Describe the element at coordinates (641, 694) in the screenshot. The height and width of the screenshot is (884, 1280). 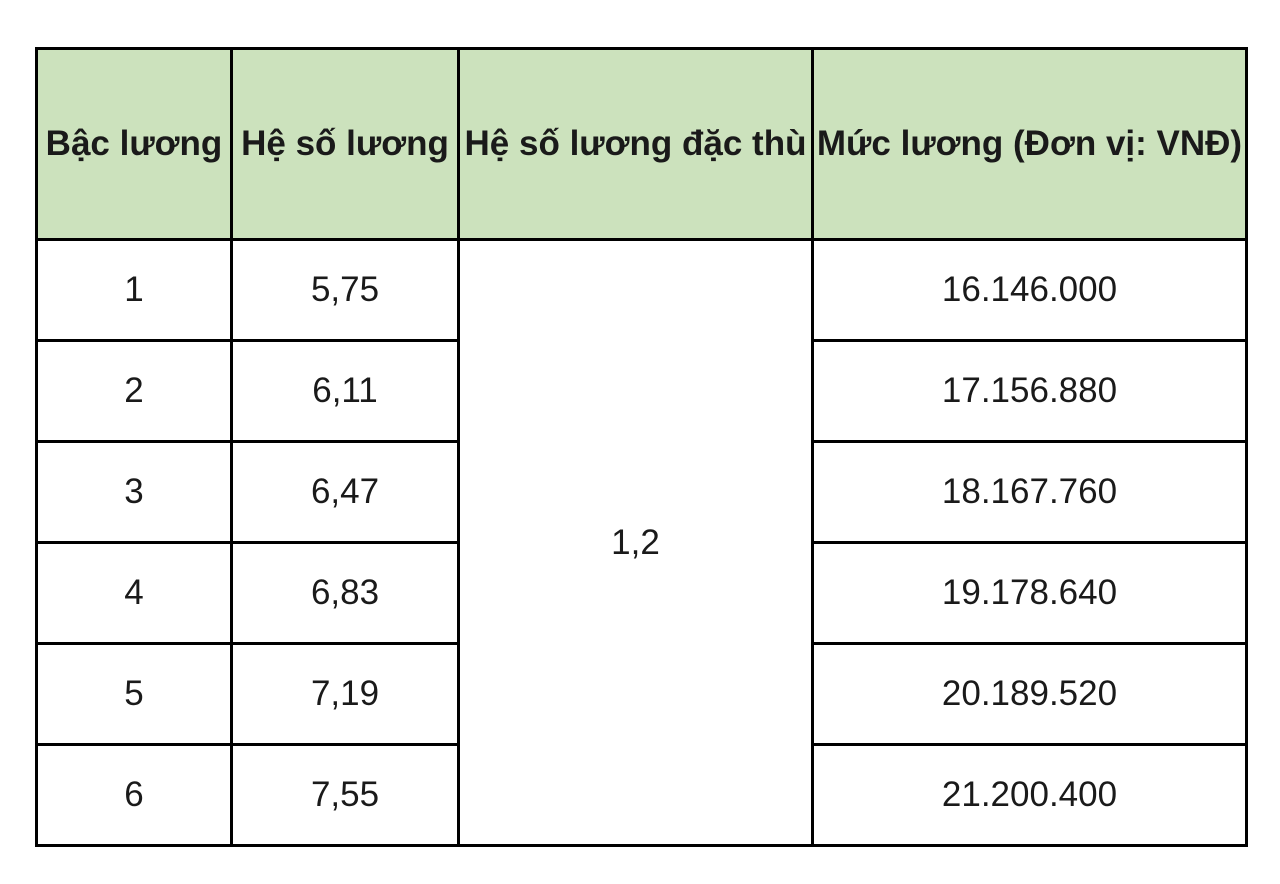
I see `table-row: 5 7,19 20.189.520` at that location.